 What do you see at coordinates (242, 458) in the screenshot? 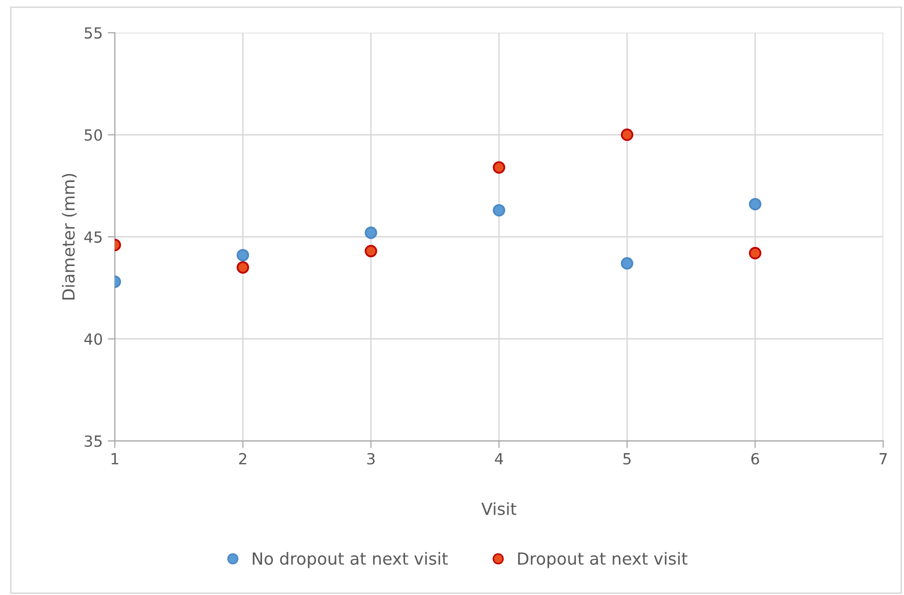
I see `x-tick-label: 2` at bounding box center [242, 458].